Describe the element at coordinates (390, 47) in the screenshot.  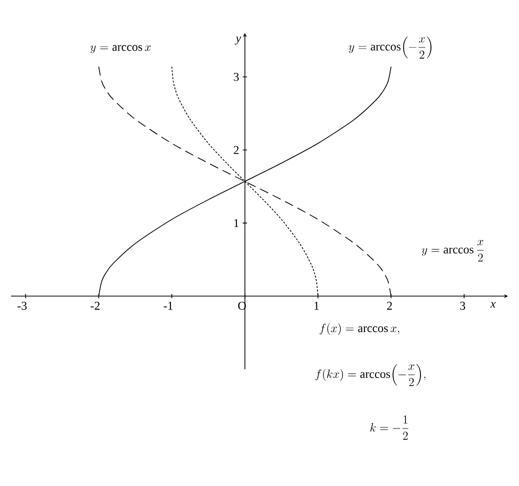
I see `annotation: $y=\arccos\Bigl(-\dfrac{x}{2}\Bigr)$` at that location.